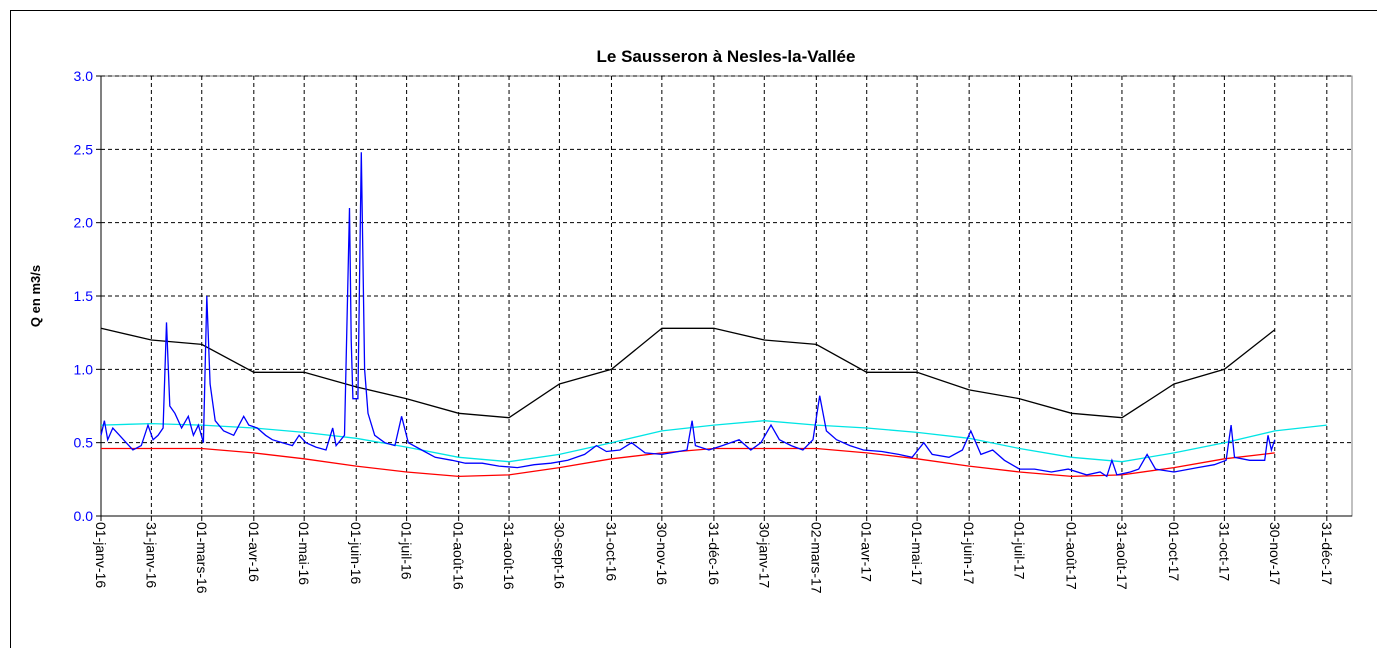 The height and width of the screenshot is (648, 1377). Describe the element at coordinates (1174, 551) in the screenshot. I see `x-tick-label: 01-oct-17` at that location.